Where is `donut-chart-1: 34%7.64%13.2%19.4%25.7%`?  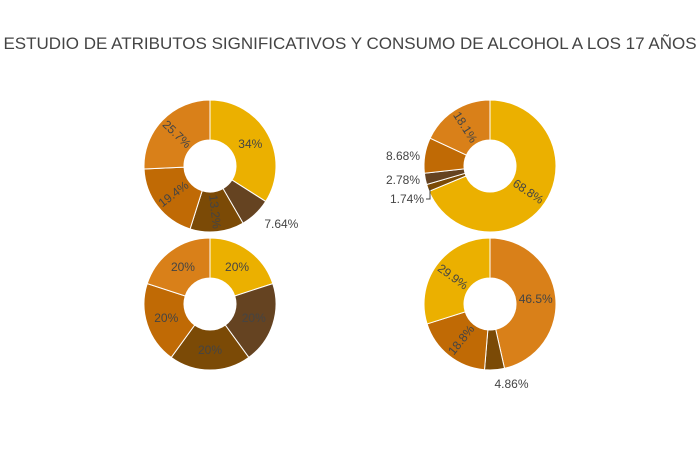 donut-chart-1: 34%7.64%13.2%19.4%25.7% is located at coordinates (221, 166).